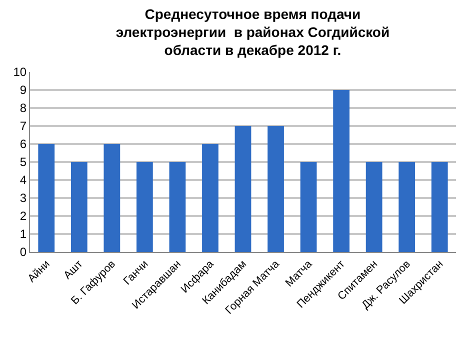 This screenshot has height=342, width=468. Describe the element at coordinates (23, 126) in the screenshot. I see `y-tick-label: 7` at that location.